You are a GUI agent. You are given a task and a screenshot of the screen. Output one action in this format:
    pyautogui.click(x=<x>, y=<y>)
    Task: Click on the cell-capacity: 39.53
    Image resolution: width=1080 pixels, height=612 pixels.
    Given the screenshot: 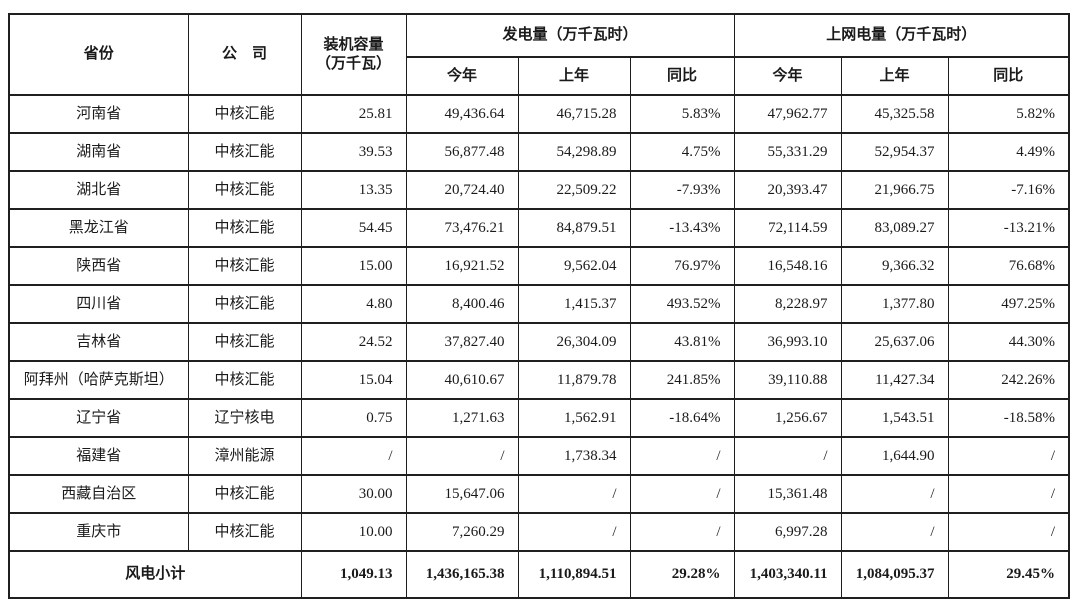 What is the action you would take?
    pyautogui.click(x=353, y=152)
    